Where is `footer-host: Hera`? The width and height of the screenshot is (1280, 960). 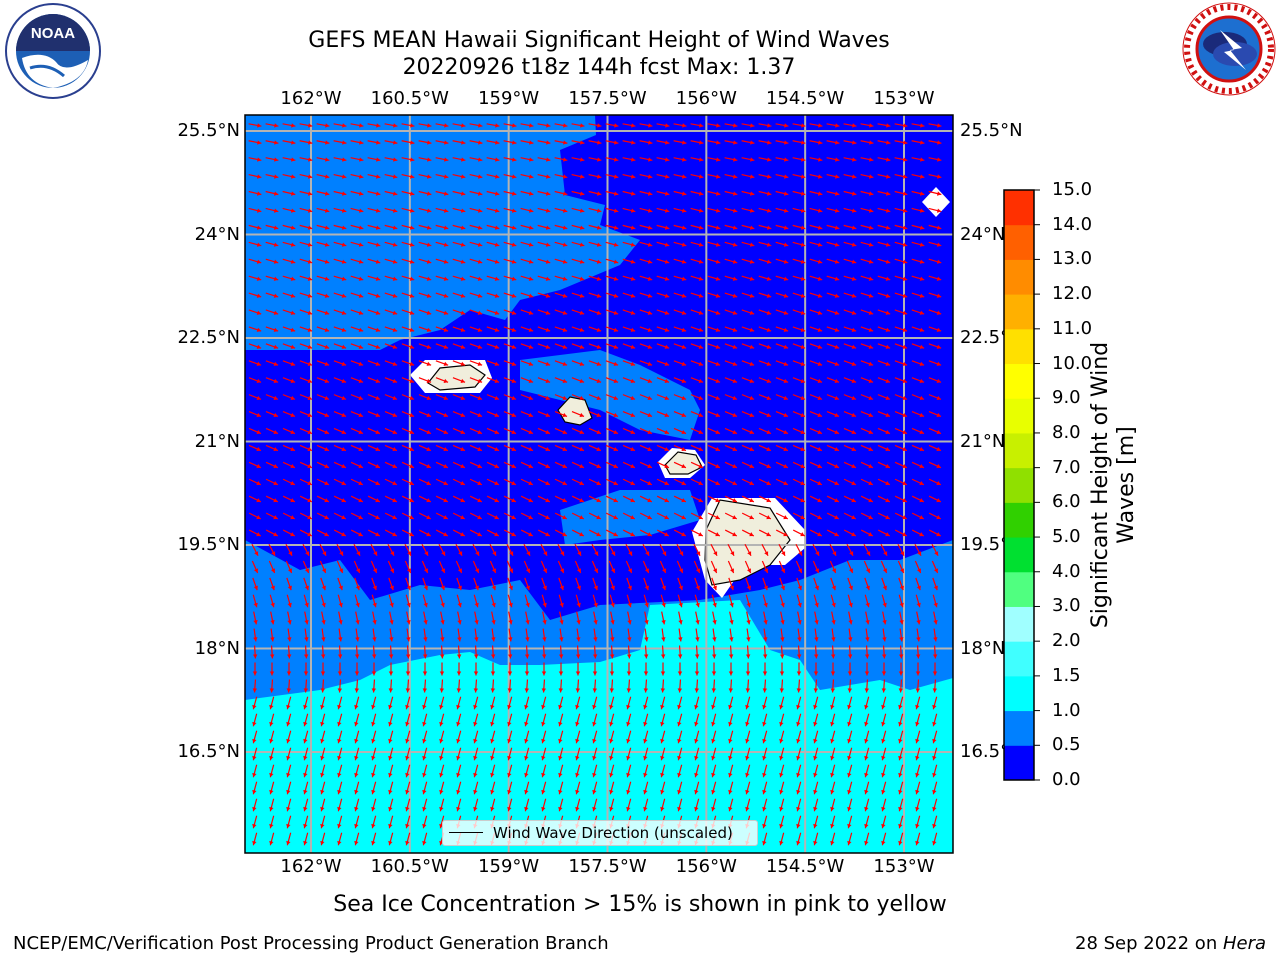
footer-host: Hera is located at coordinates (1244, 943).